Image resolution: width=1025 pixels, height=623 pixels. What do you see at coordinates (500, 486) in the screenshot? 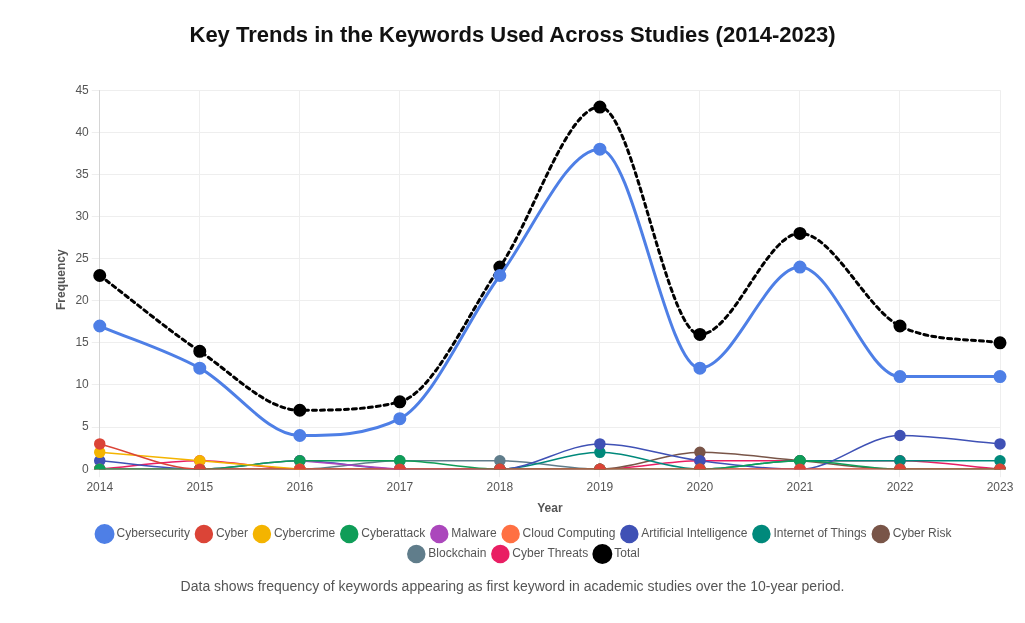
I see `x-tick-label: 2018` at bounding box center [500, 486].